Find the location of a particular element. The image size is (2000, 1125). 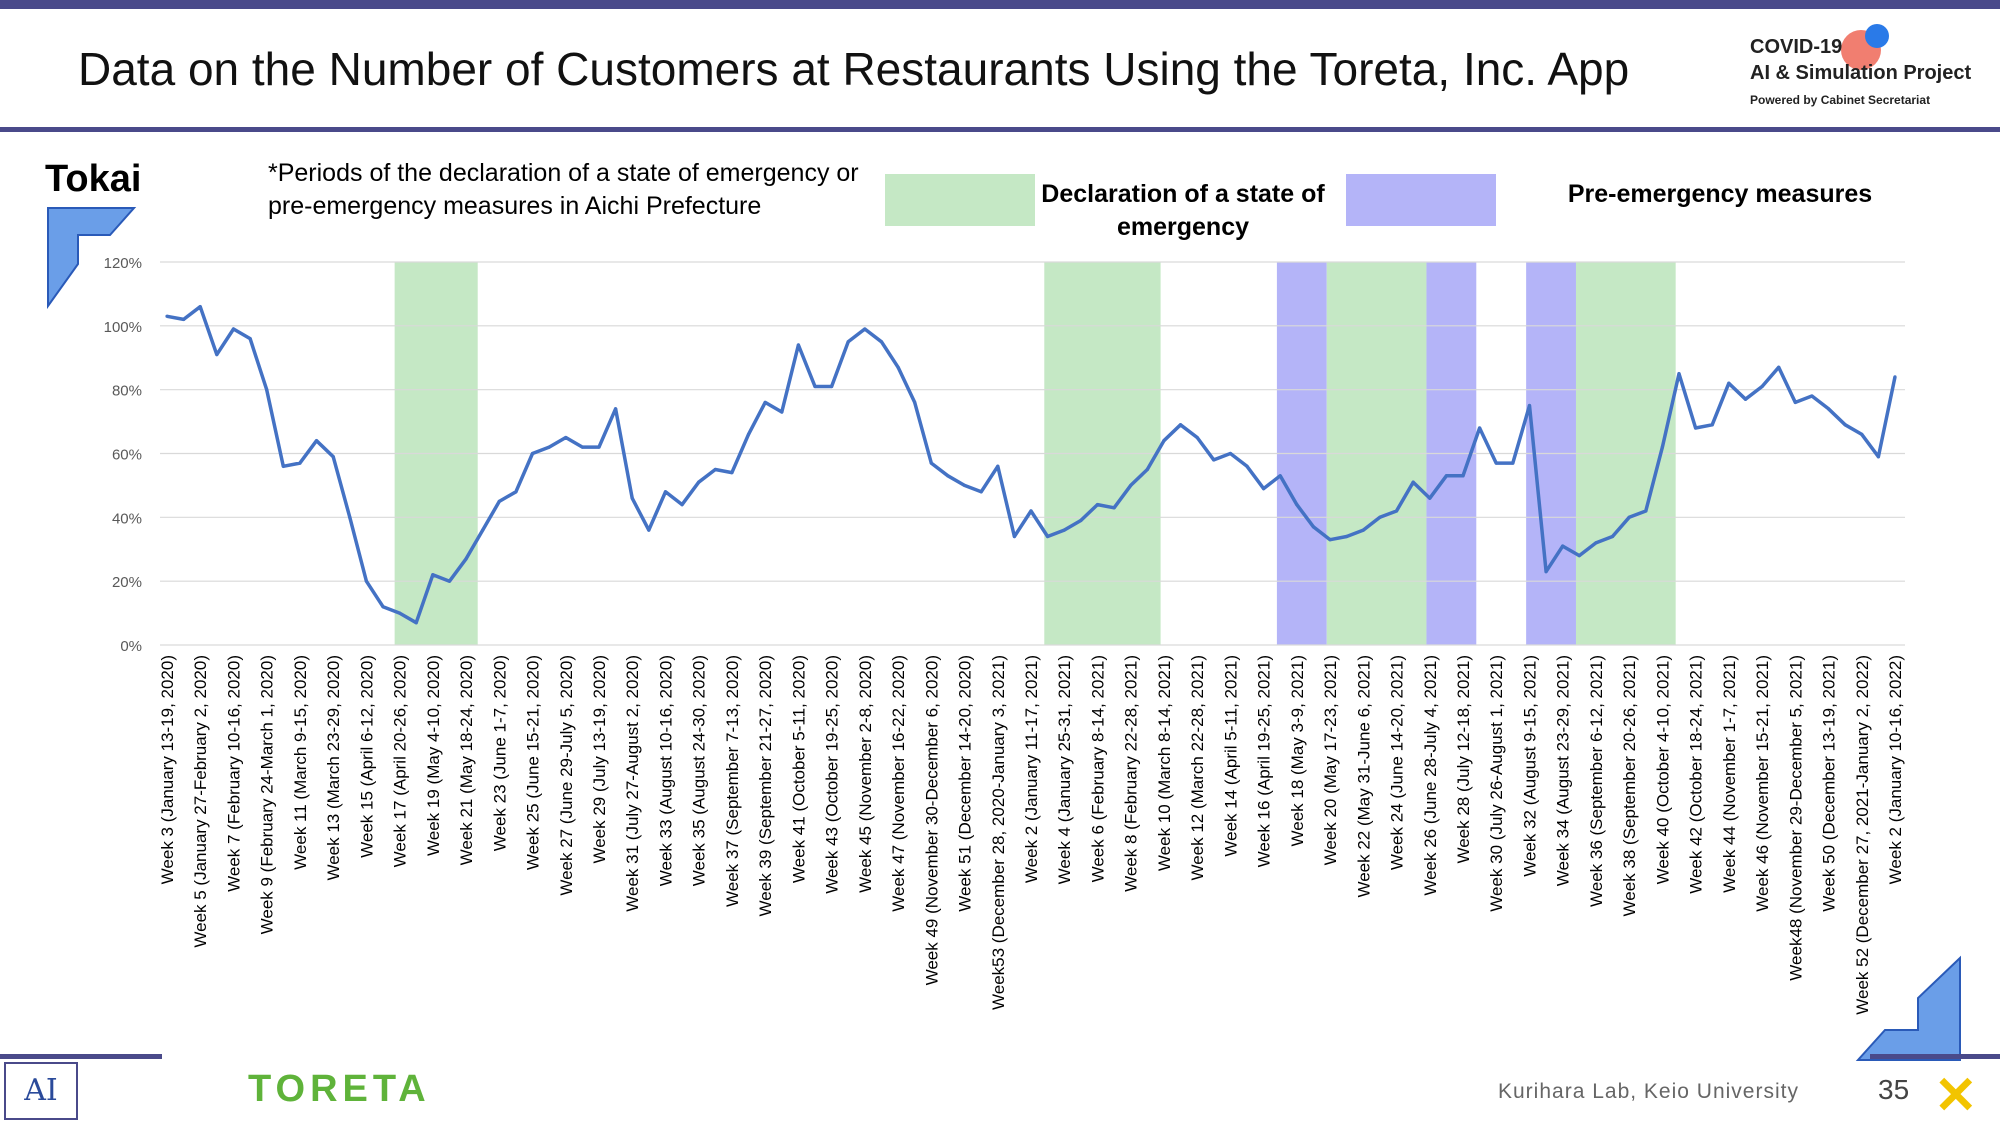

x-tick-label: Week 51 (December 14-20, 2020) is located at coordinates (965, 783).